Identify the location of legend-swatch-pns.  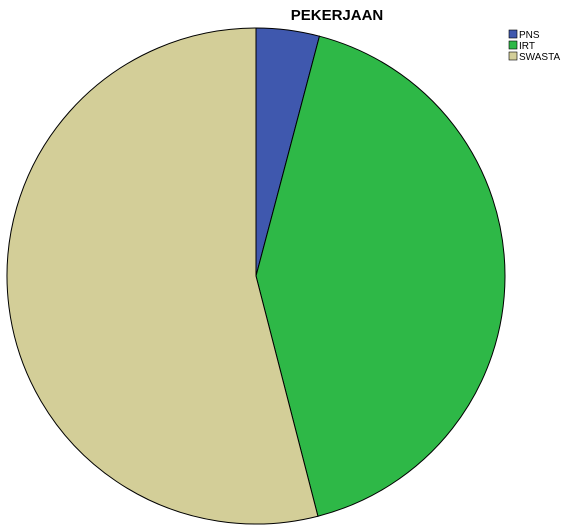
(513, 34).